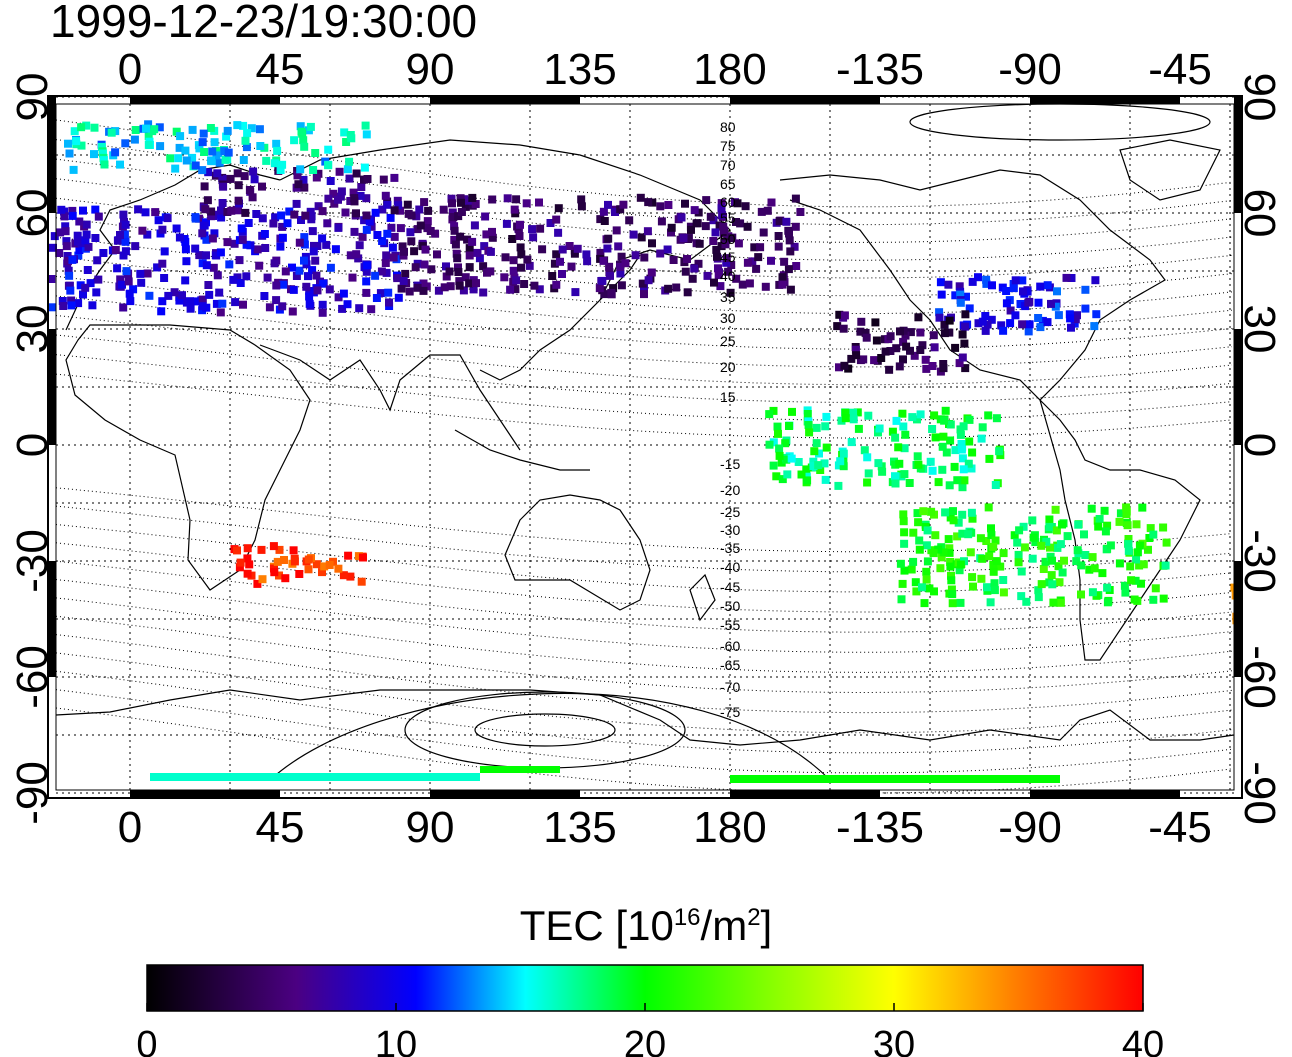 This screenshot has height=1057, width=1292. I want to click on colorbar-ticks: 0 10 20 30 40, so click(650, 1030).